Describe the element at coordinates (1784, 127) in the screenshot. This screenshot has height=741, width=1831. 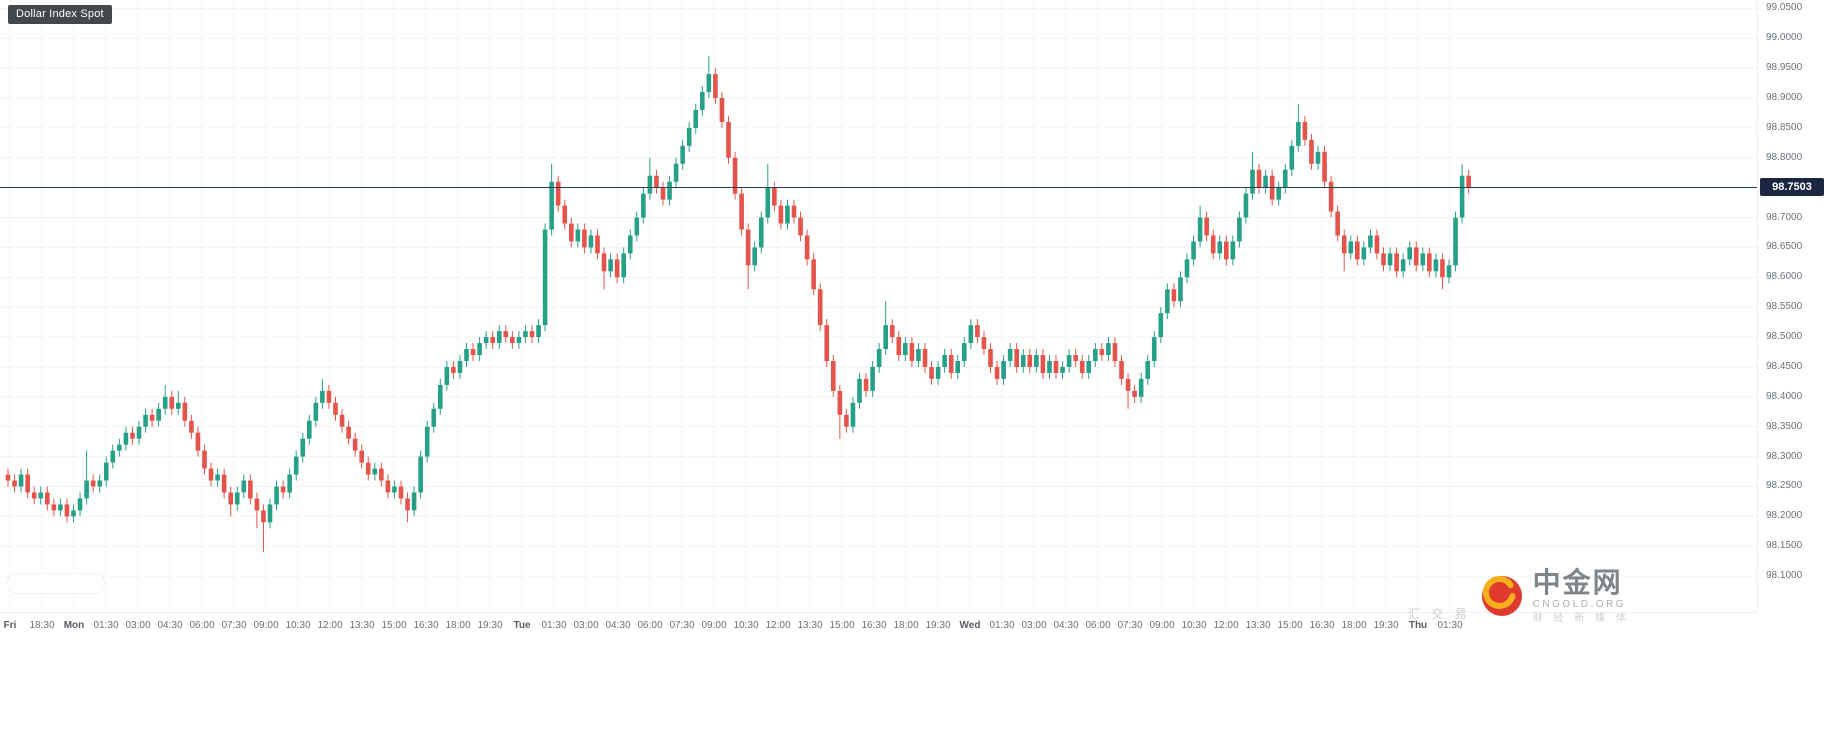
I see `price-tick-label: 98.8500` at that location.